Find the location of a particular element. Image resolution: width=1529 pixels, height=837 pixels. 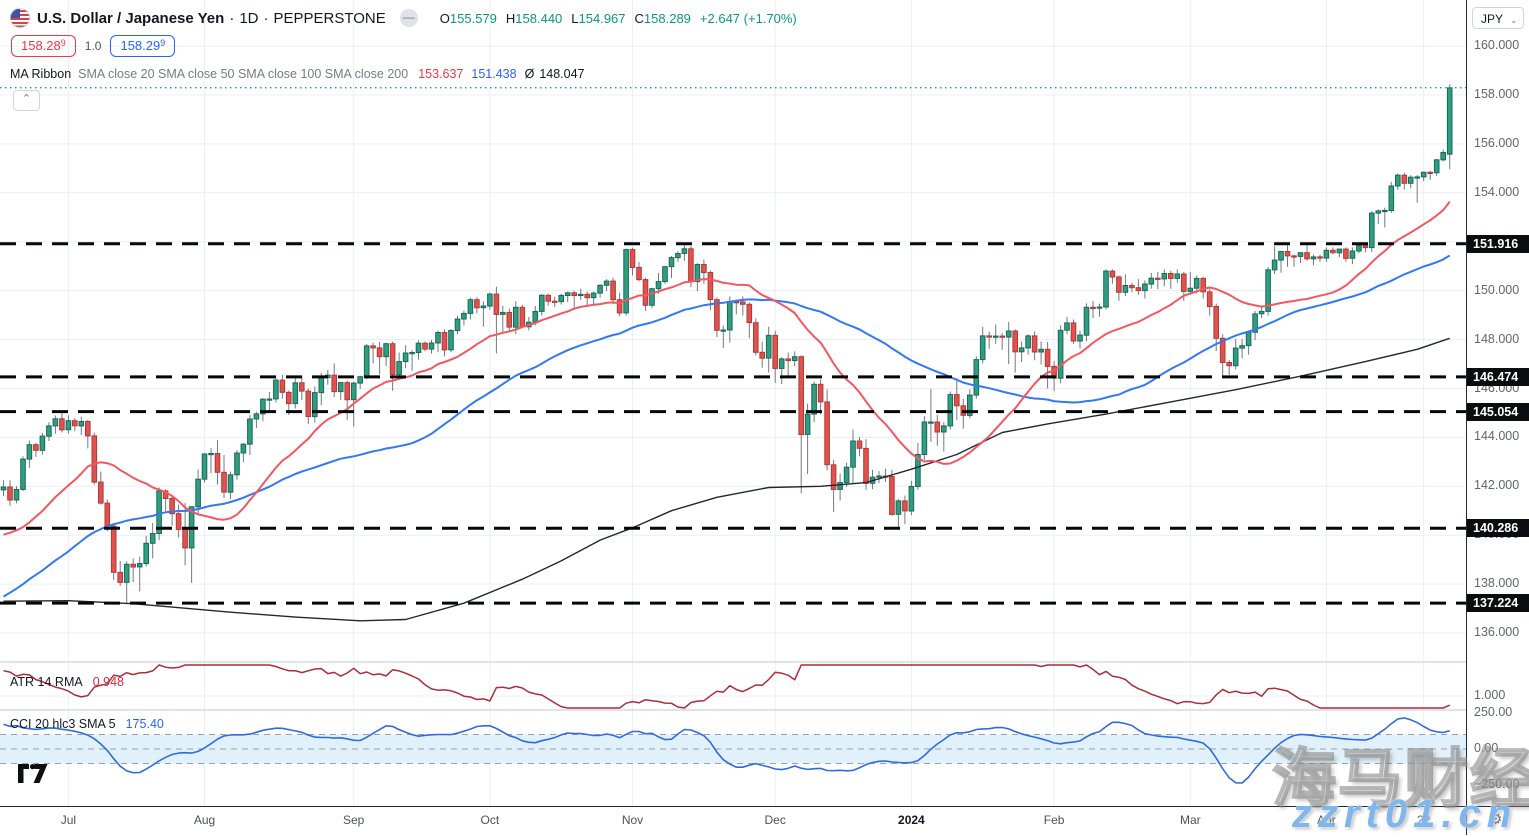

bid-price-sup: 9 is located at coordinates (63, 42).